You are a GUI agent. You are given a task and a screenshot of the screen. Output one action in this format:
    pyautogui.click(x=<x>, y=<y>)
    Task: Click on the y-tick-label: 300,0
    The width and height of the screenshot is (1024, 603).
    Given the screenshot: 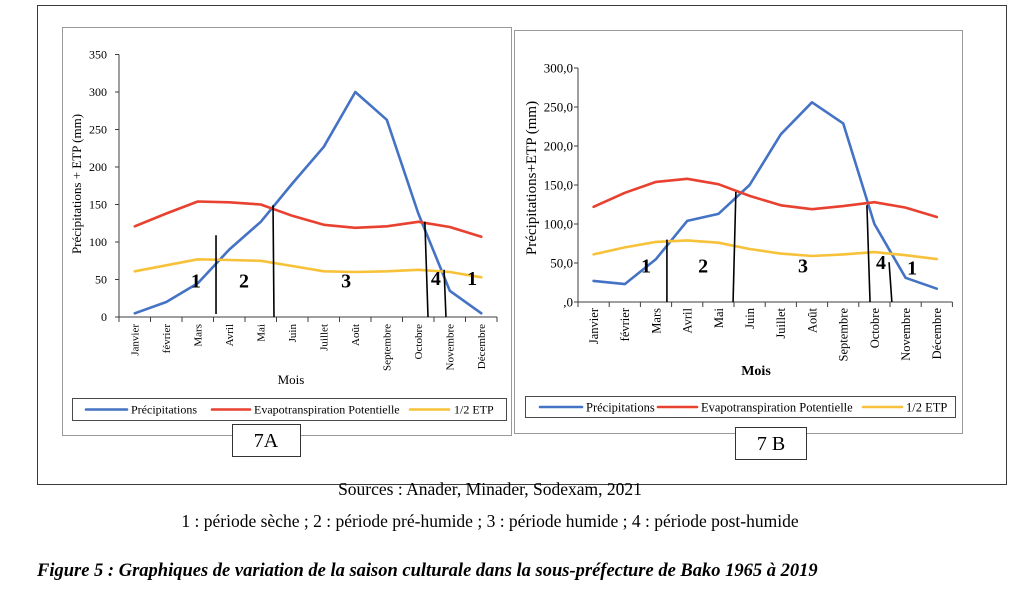 What is the action you would take?
    pyautogui.click(x=558, y=68)
    